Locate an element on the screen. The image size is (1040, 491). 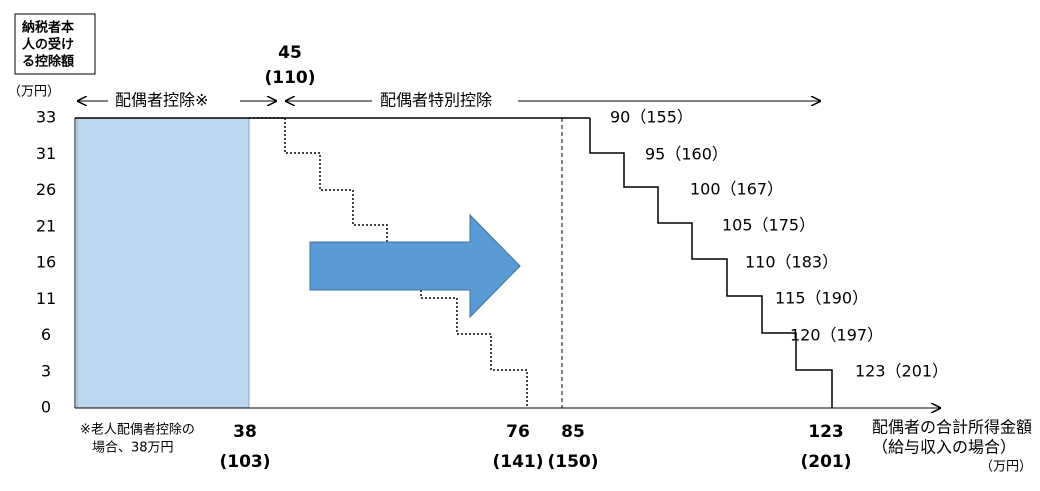
x-salary: (103) is located at coordinates (244, 462).